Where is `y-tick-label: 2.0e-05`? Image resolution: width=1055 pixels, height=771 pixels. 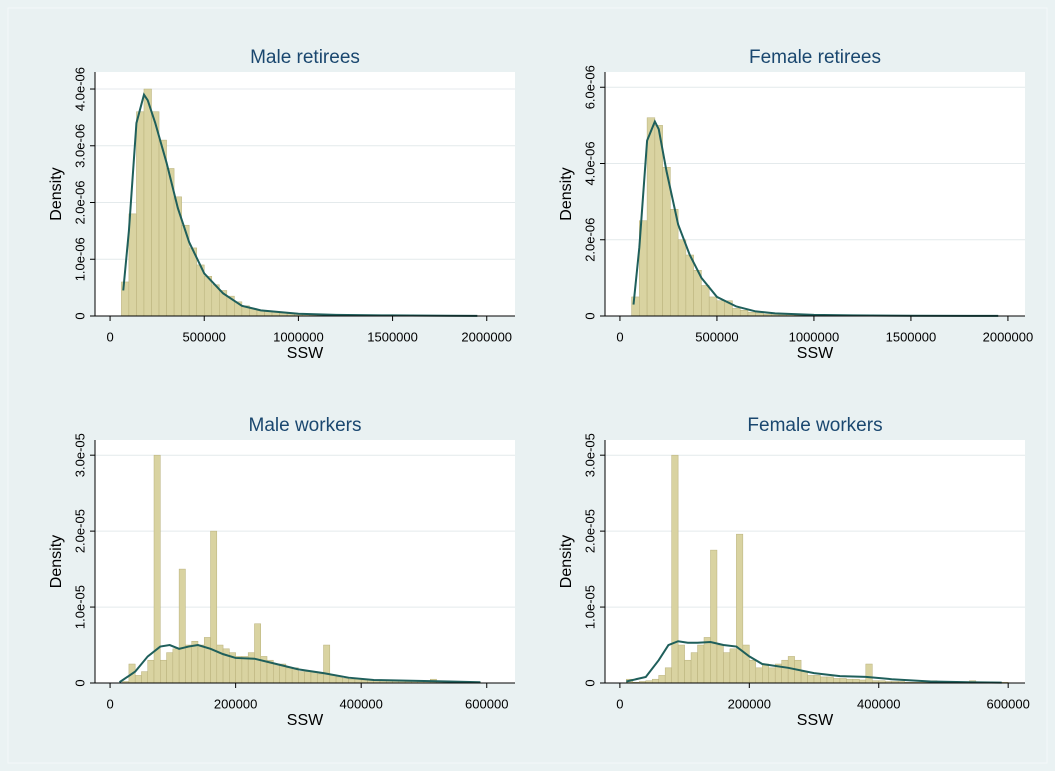
y-tick-label: 2.0e-05 is located at coordinates (79, 531).